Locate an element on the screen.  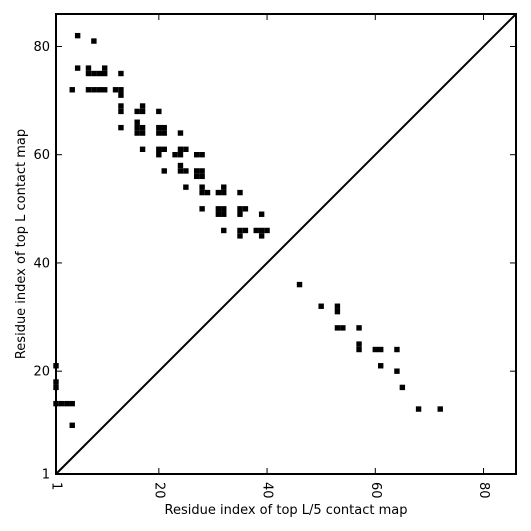
y-tick-label: 80 is located at coordinates (41, 47).